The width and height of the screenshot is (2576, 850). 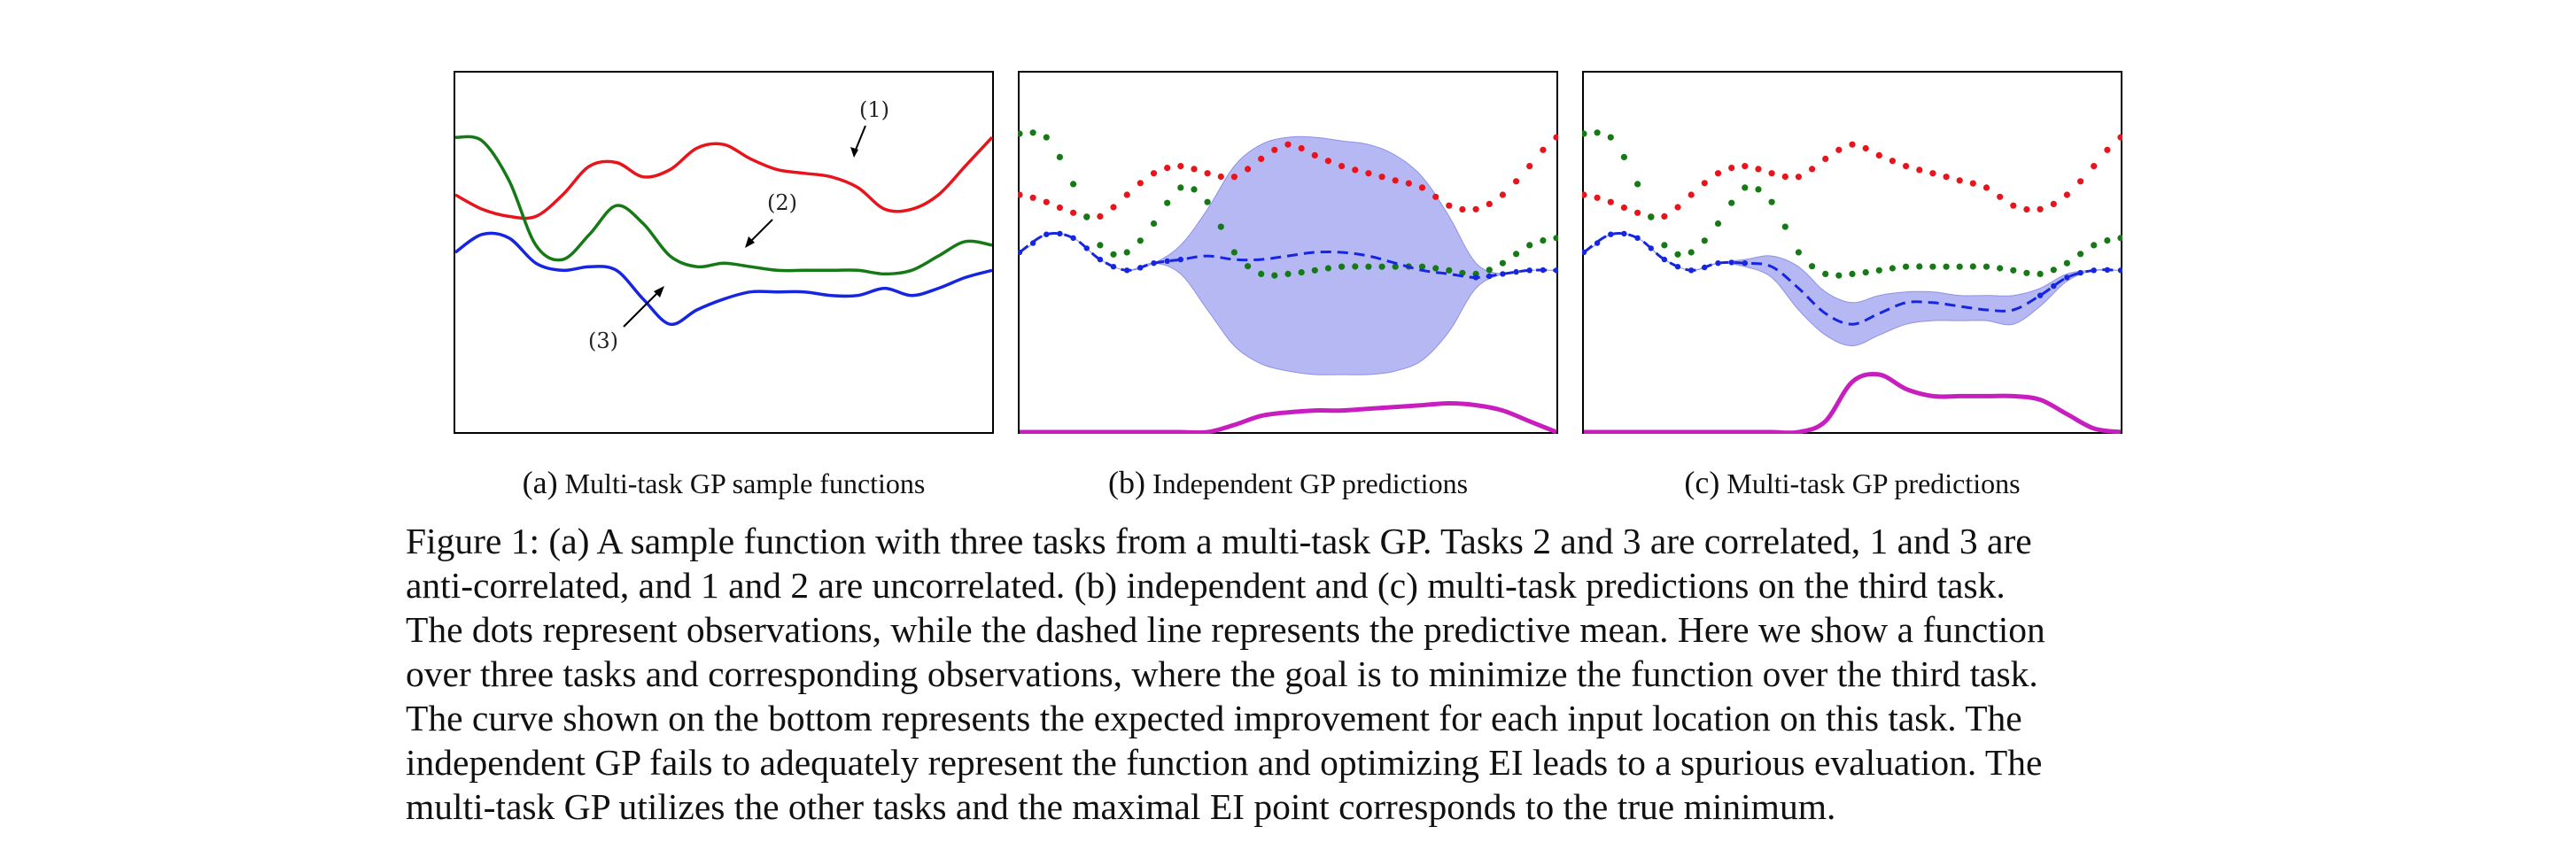 What do you see at coordinates (603, 340) in the screenshot?
I see `annotation-label-3: (3)` at bounding box center [603, 340].